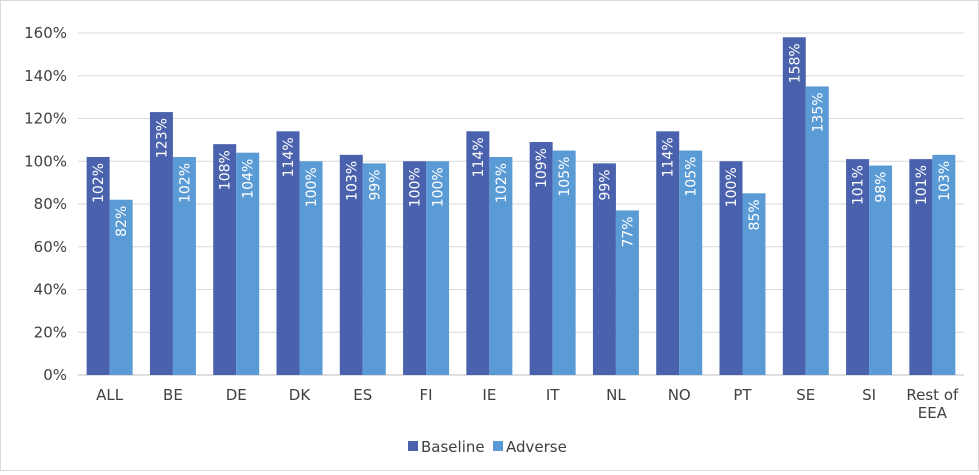  I want to click on x-tick-label: SE, so click(805, 395).